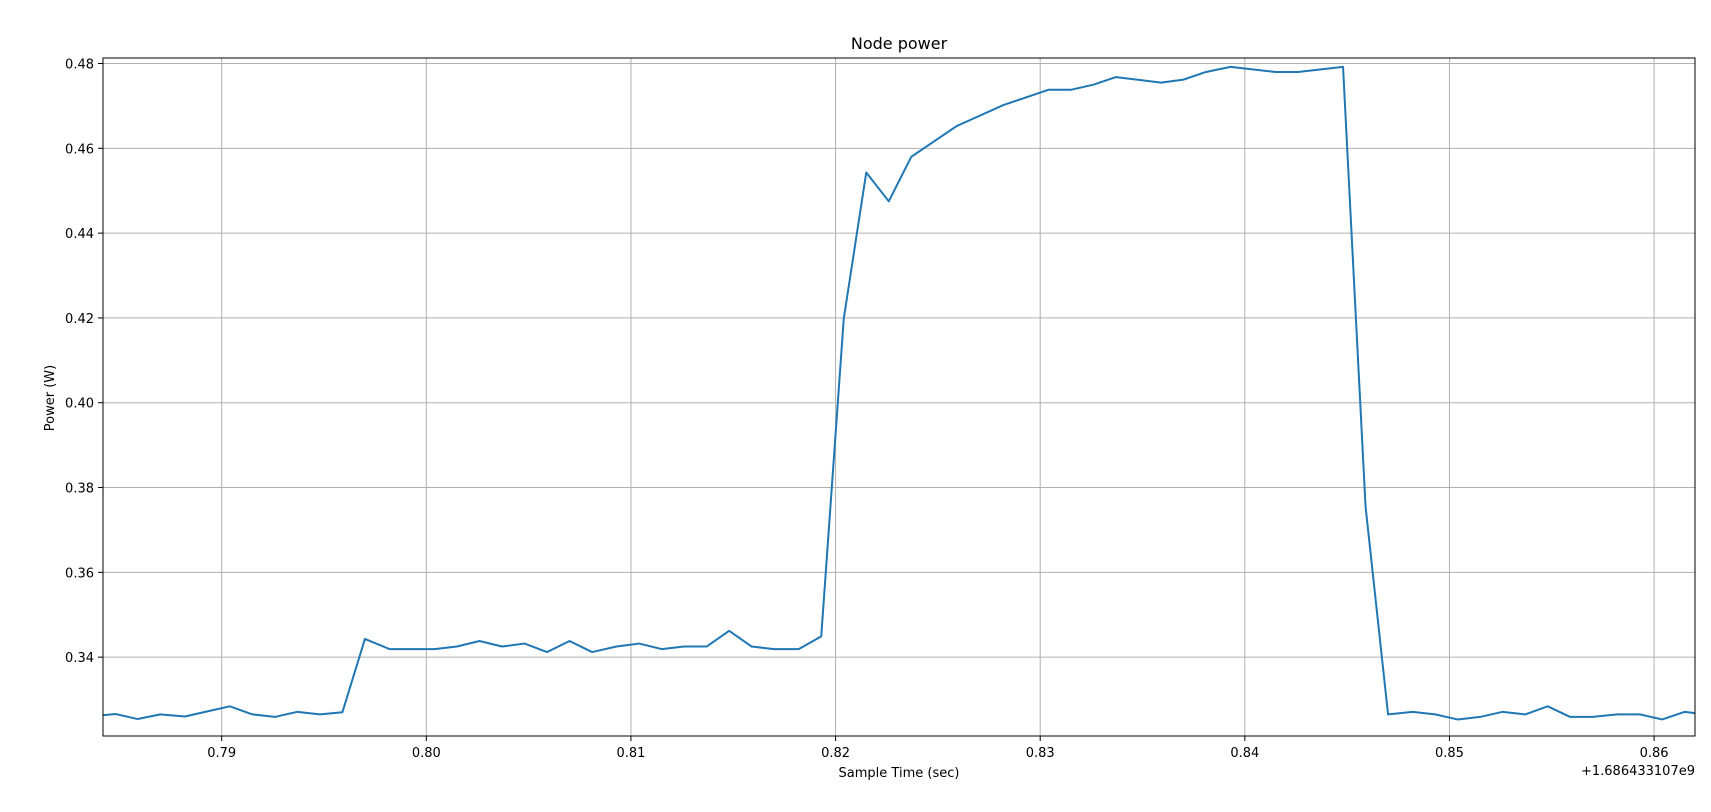  Describe the element at coordinates (79, 319) in the screenshot. I see `y-tick-label: 0.42` at that location.